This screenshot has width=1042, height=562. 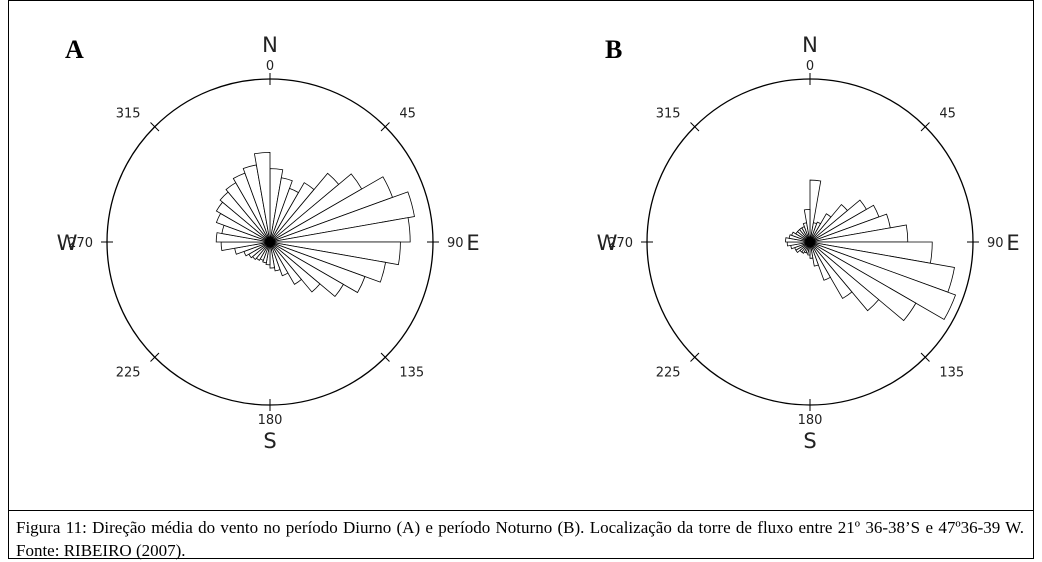 What do you see at coordinates (521, 510) in the screenshot?
I see `divider` at bounding box center [521, 510].